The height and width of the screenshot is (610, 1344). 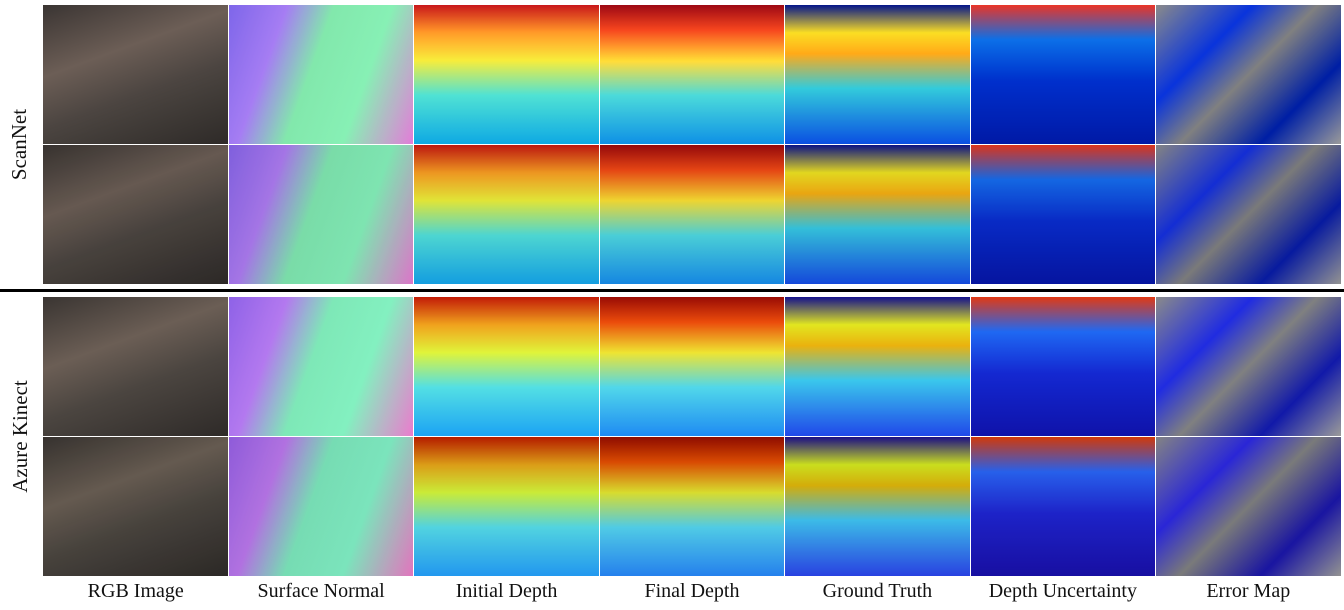 I want to click on column-label: Initial Depth, so click(x=506, y=591).